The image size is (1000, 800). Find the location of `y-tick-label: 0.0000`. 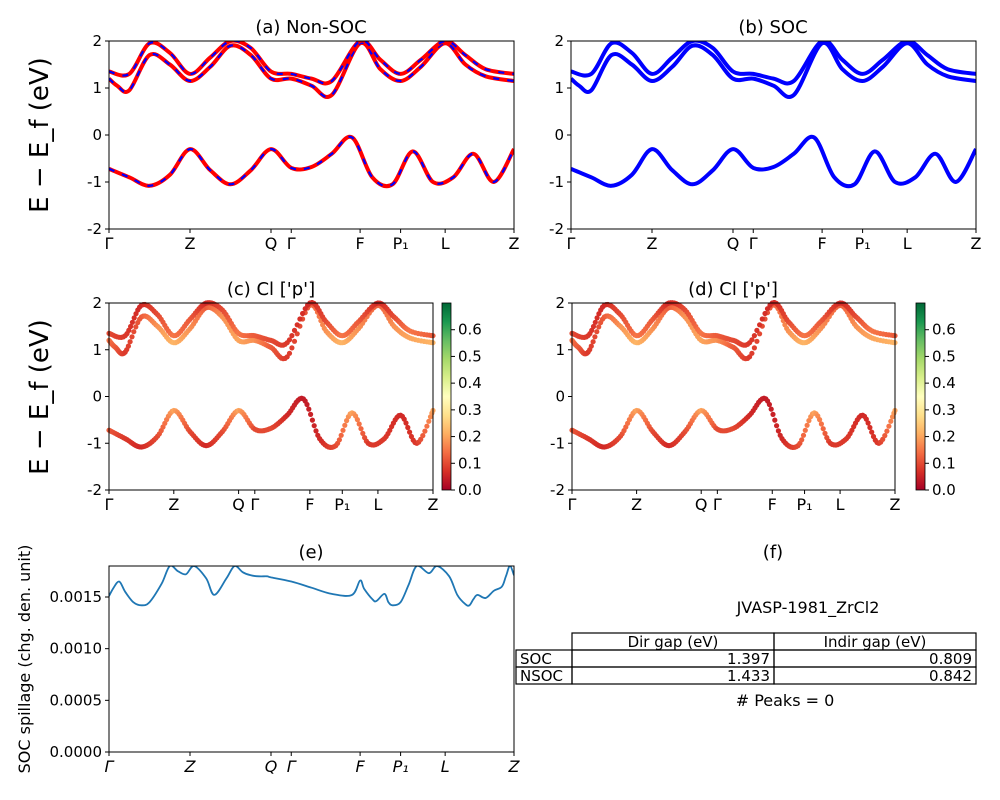

y-tick-label: 0.0000 is located at coordinates (76, 752).